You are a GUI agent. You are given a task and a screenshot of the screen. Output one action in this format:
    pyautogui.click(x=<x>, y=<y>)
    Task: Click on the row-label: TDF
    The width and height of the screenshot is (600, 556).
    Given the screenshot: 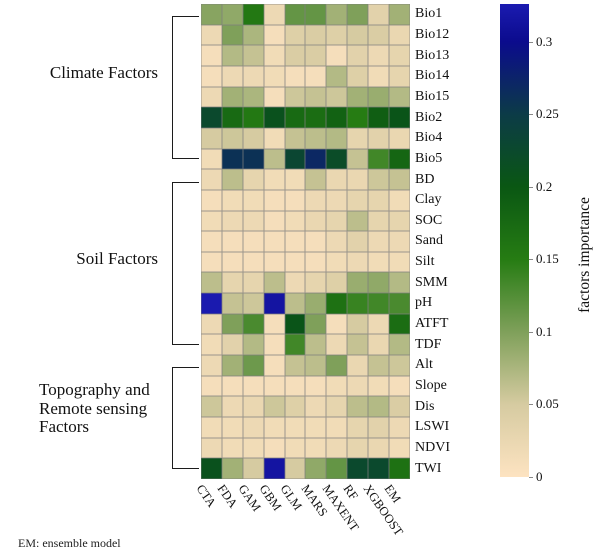 What is the action you would take?
    pyautogui.click(x=428, y=344)
    